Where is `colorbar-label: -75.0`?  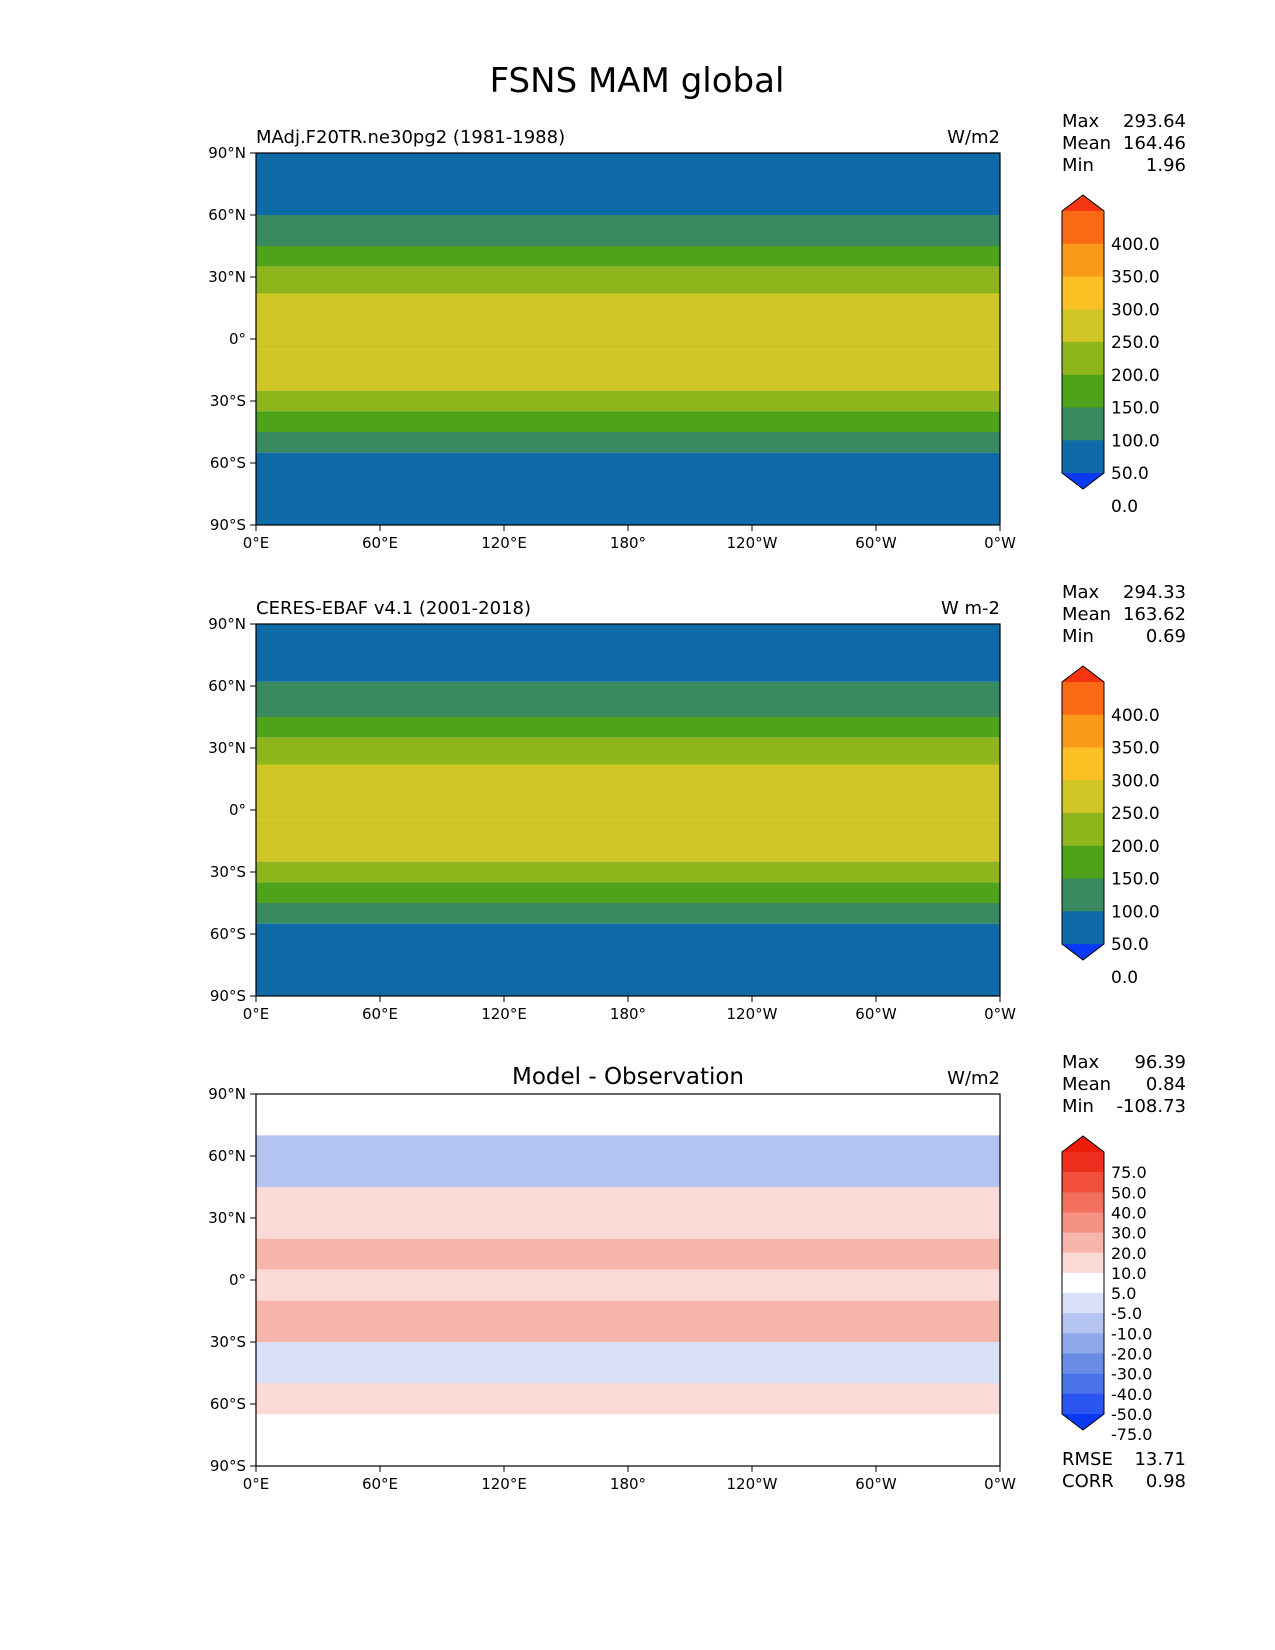 colorbar-label: -75.0 is located at coordinates (1131, 1434).